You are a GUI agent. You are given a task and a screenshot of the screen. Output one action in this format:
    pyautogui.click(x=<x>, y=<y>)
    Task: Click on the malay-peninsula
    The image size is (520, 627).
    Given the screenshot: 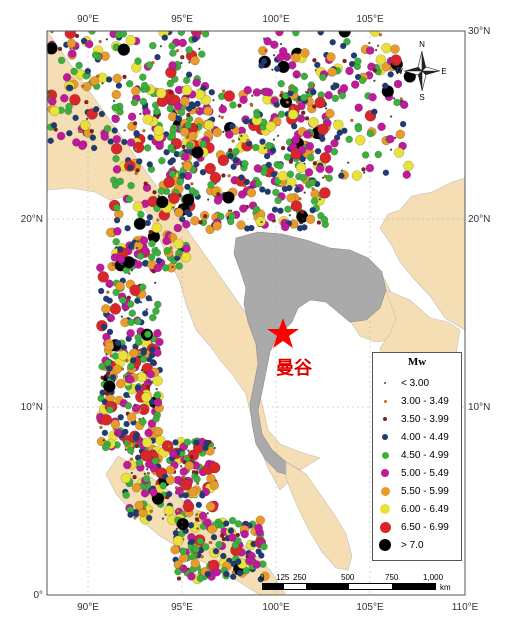 What is the action you would take?
    pyautogui.click(x=319, y=516)
    